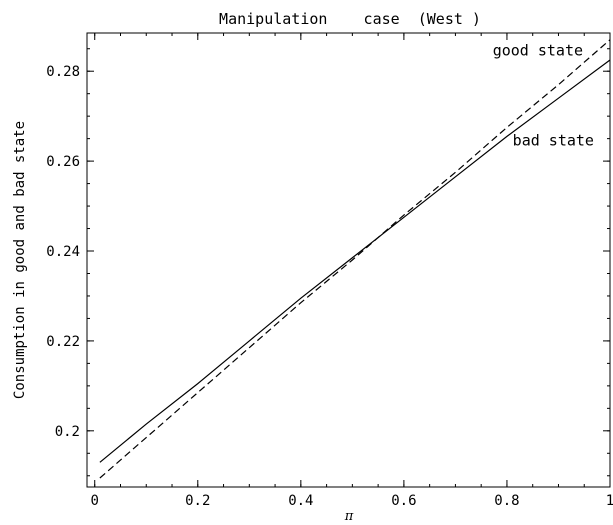 Image resolution: width=613 pixels, height=525 pixels. What do you see at coordinates (506, 501) in the screenshot?
I see `x-tick-label: 0.8` at bounding box center [506, 501].